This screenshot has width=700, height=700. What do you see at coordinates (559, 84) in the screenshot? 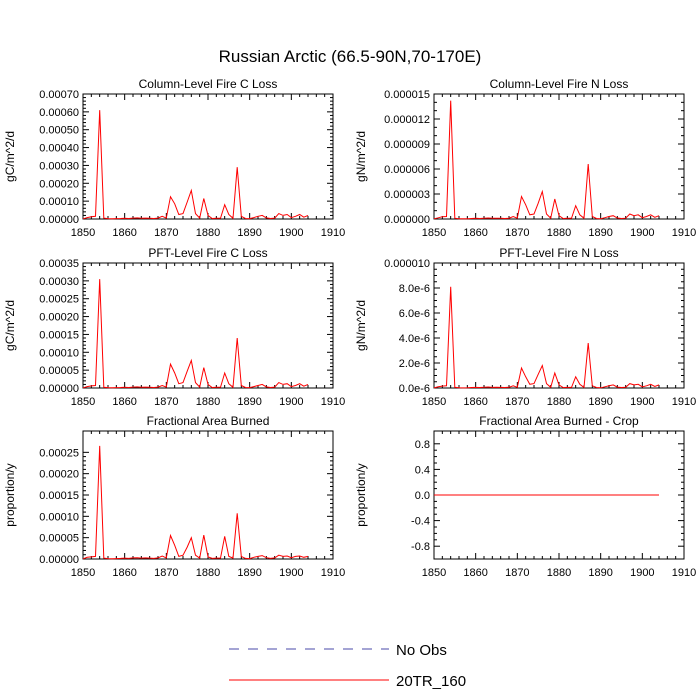
I see `panel-title: Column-Level Fire N Loss` at bounding box center [559, 84].